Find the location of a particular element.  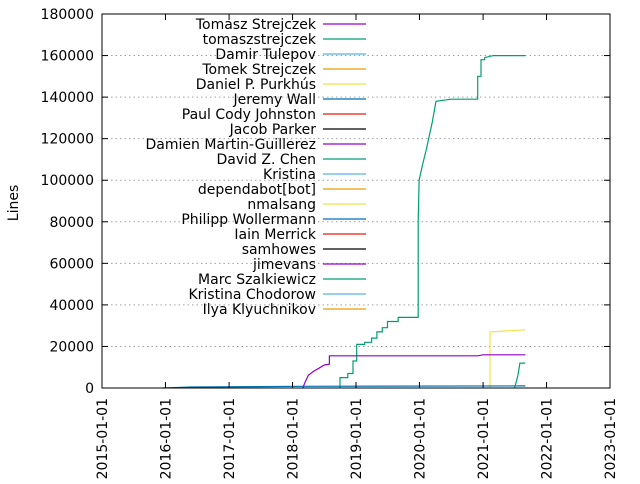

y-tick-label: 140000 is located at coordinates (67, 98).